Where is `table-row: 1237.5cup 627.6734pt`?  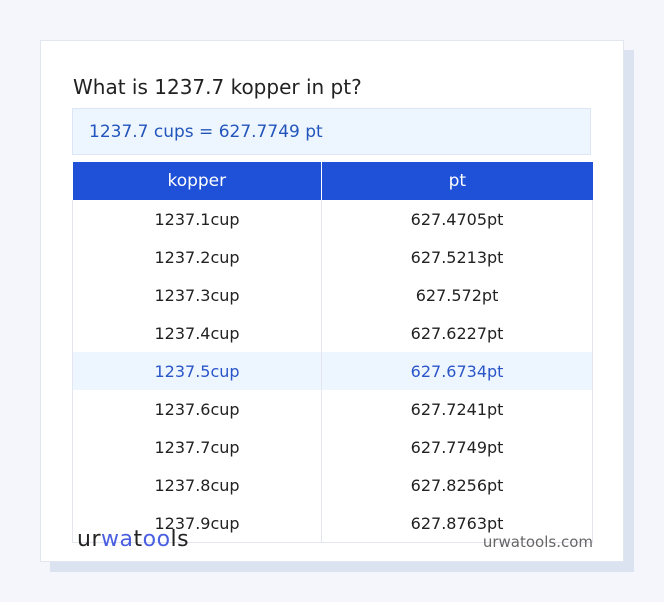 table-row: 1237.5cup 627.6734pt is located at coordinates (332, 371).